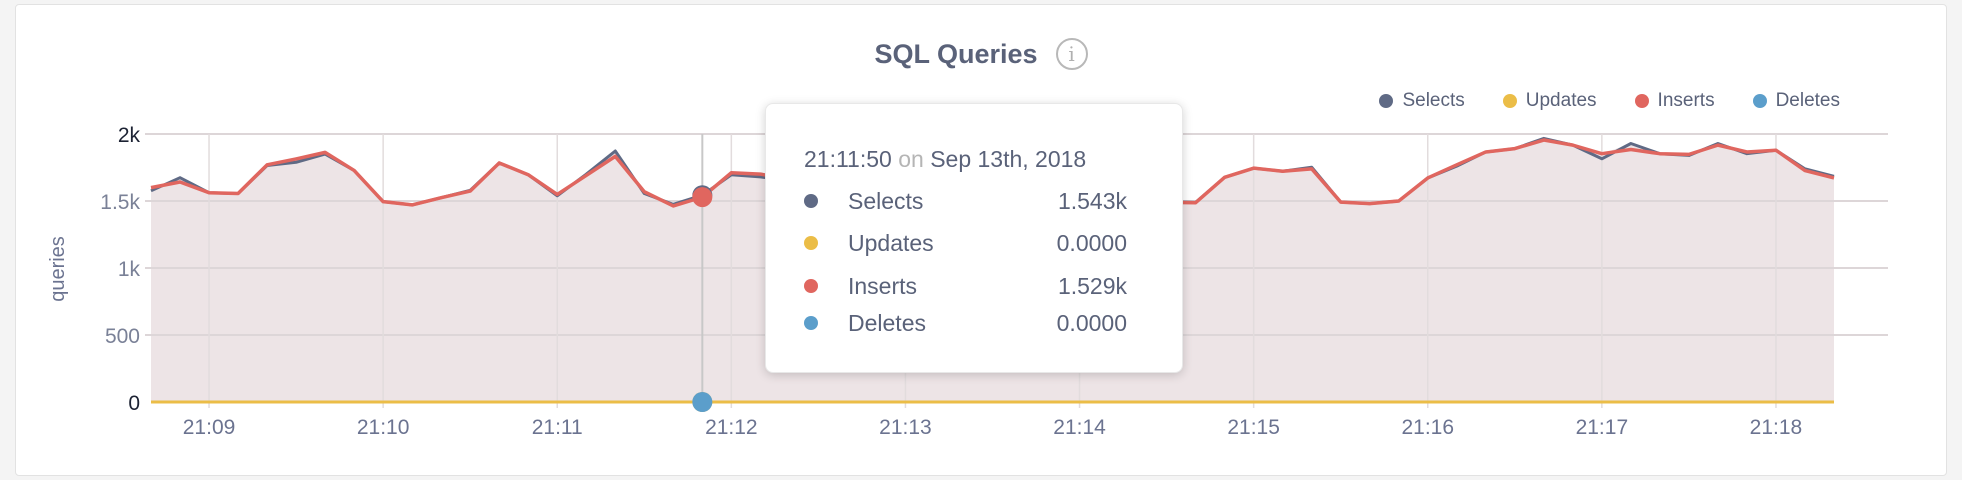  What do you see at coordinates (1686, 100) in the screenshot?
I see `legend-label: Inserts` at bounding box center [1686, 100].